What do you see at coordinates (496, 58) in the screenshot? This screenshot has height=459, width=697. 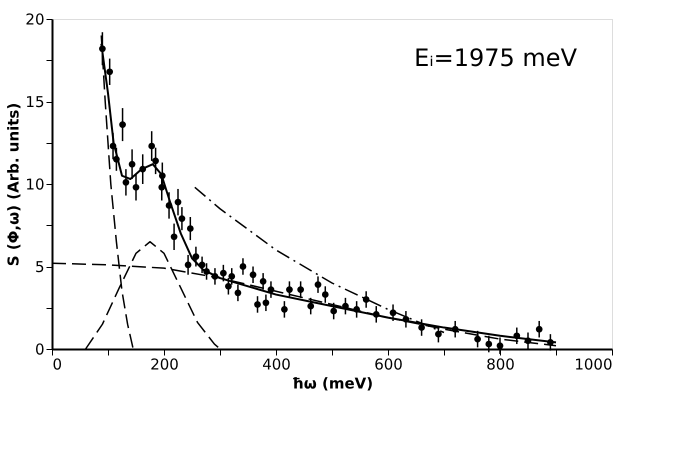 I see `annotation: Eᵢ=1975 meV` at bounding box center [496, 58].